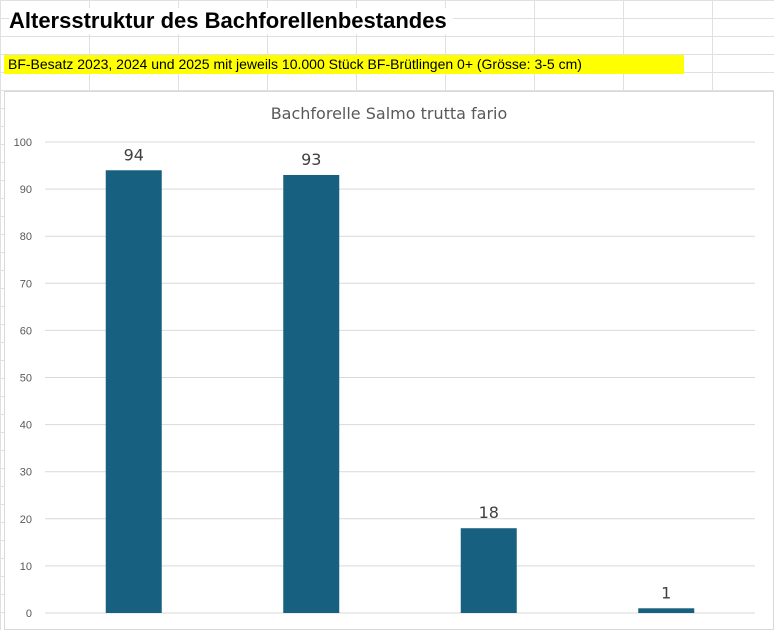 The width and height of the screenshot is (774, 631). I want to click on y-tick-label: 20, so click(26, 520).